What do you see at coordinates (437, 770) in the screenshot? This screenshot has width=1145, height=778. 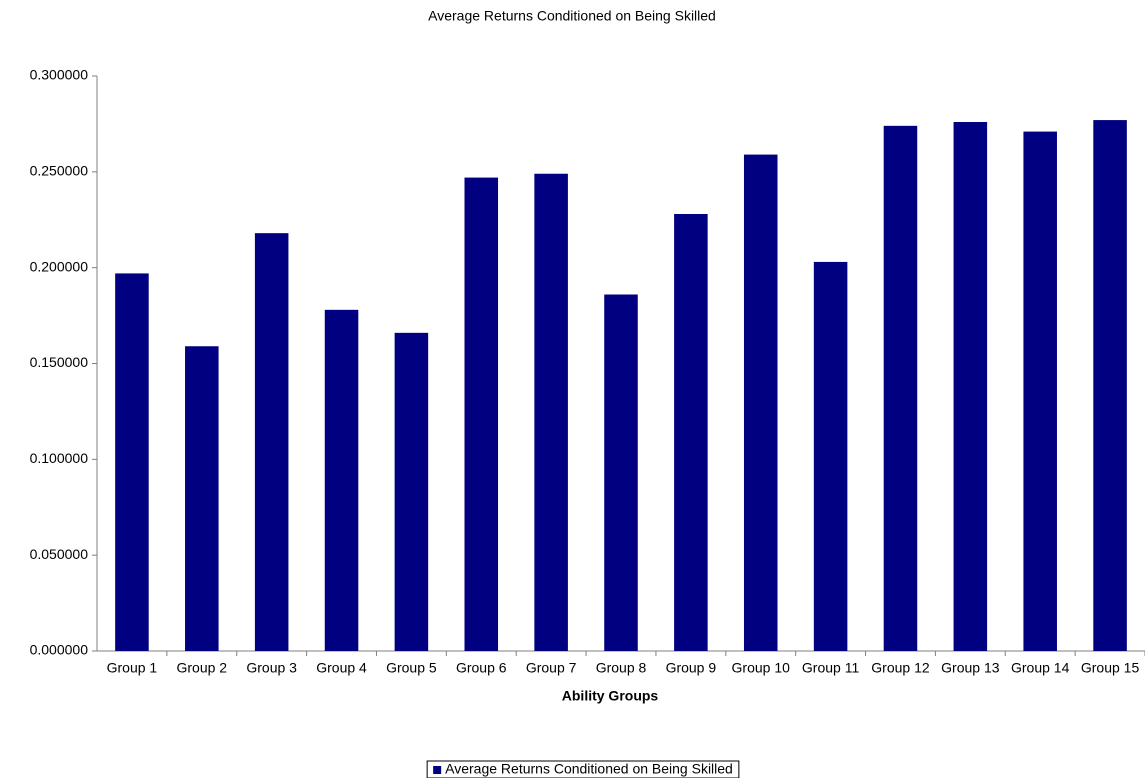 I see `legend-swatch` at bounding box center [437, 770].